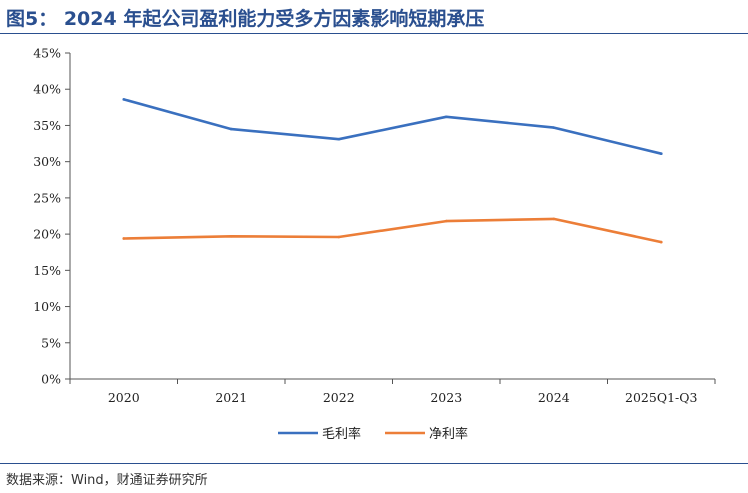  Describe the element at coordinates (339, 397) in the screenshot. I see `x-tick-label: 2022` at that location.